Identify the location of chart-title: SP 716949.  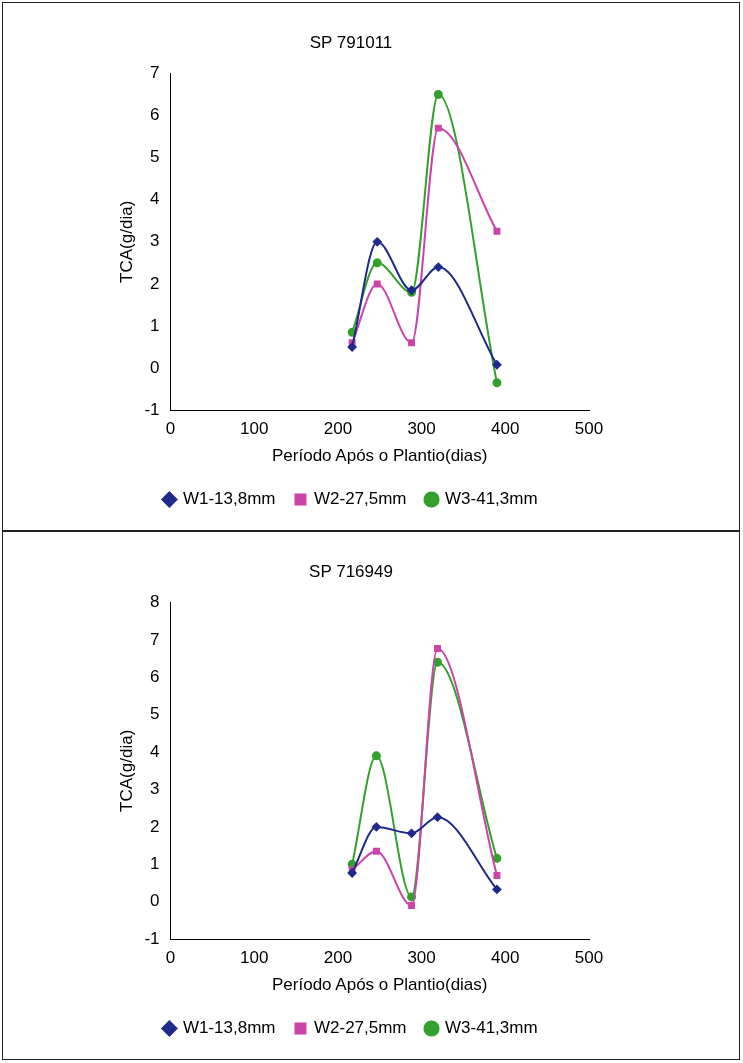
(351, 571).